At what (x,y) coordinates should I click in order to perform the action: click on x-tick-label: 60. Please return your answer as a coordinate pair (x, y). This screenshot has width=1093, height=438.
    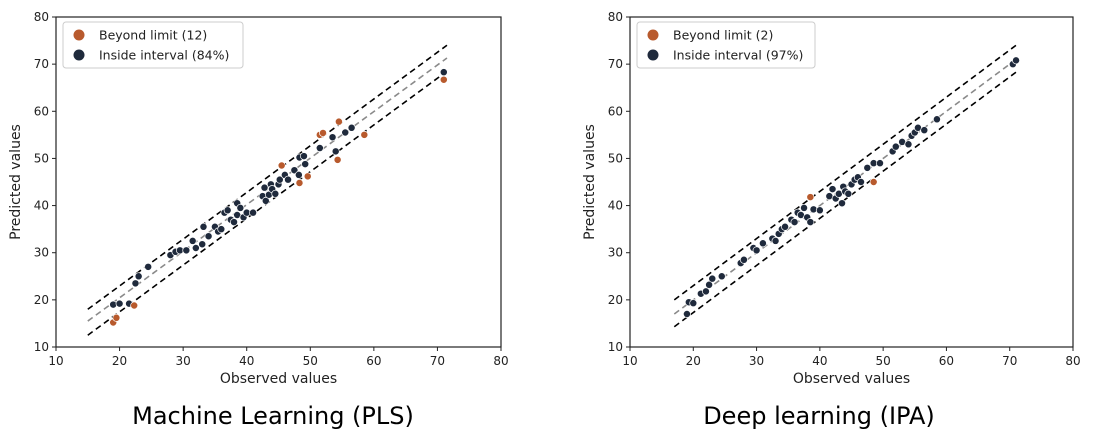
    Looking at the image, I should click on (373, 361).